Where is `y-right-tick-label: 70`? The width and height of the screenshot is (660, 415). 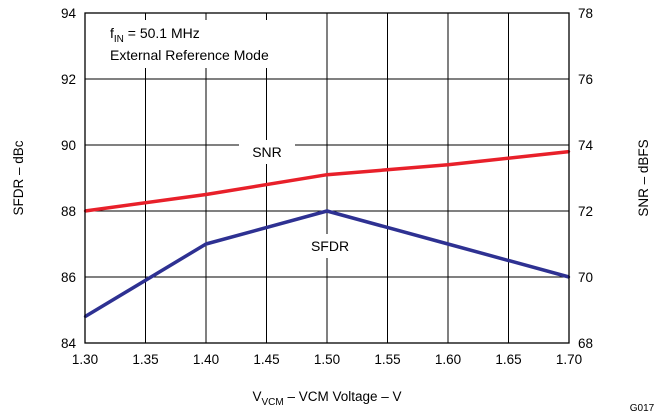
y-right-tick-label: 70 is located at coordinates (585, 277).